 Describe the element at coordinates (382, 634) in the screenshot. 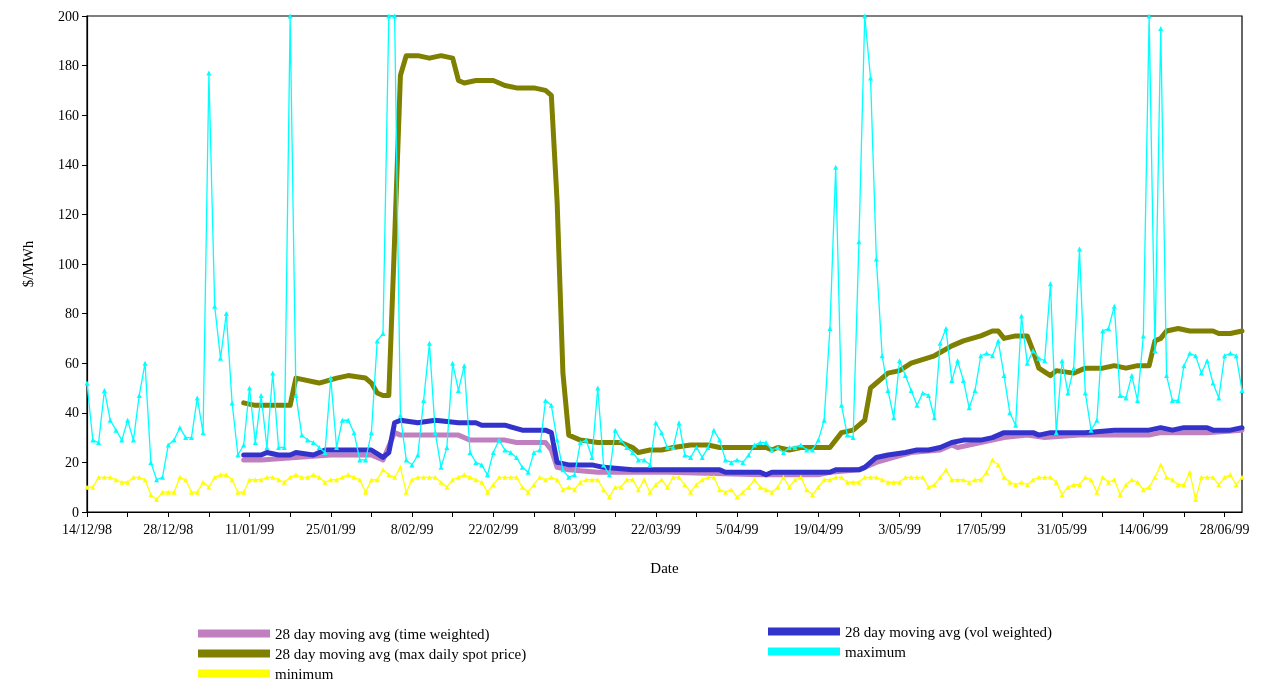

I see `legend-label: 28 day moving avg (time weighted)` at that location.